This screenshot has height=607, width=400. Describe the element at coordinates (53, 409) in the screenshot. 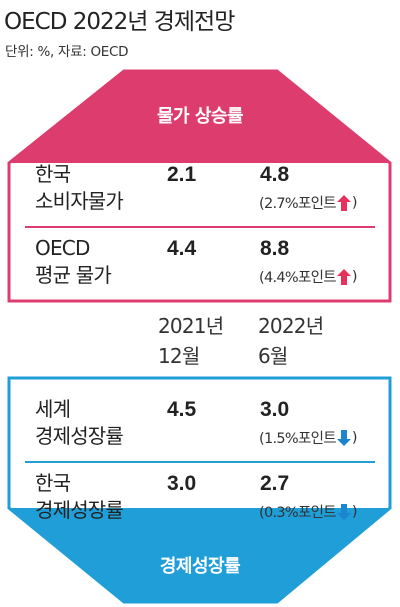

I see `row-label-line: 세계` at that location.